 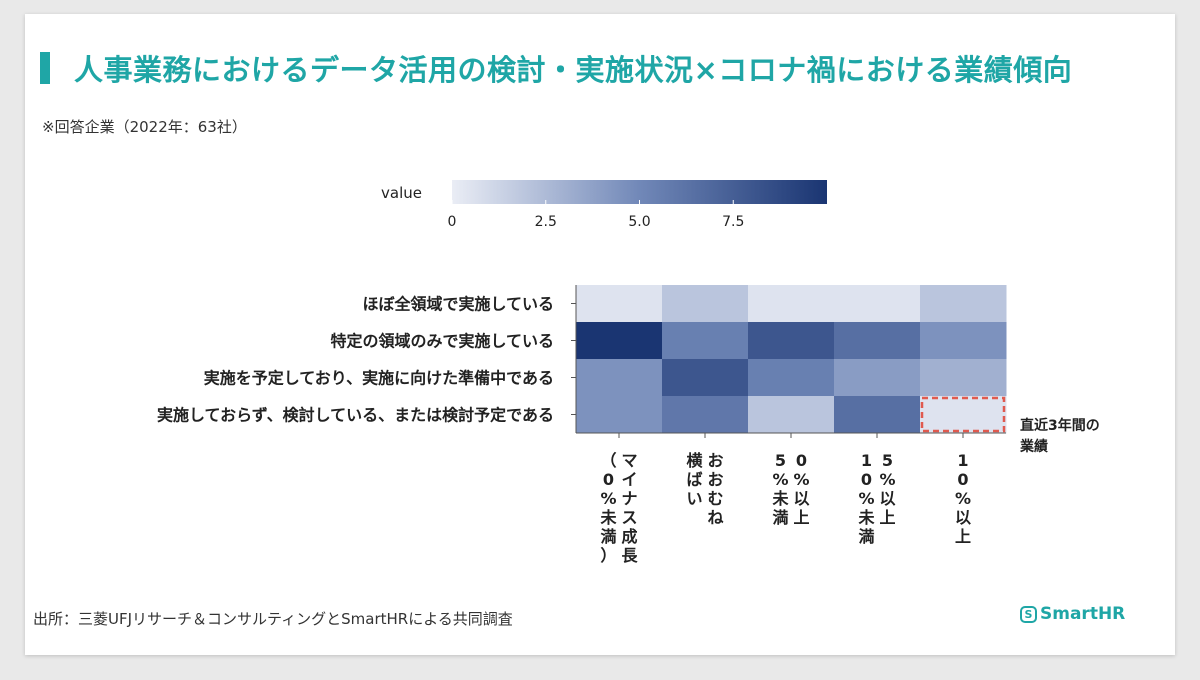 What do you see at coordinates (144, 127) in the screenshot?
I see `subtitle: ※回答企業（2022年：63社）` at bounding box center [144, 127].